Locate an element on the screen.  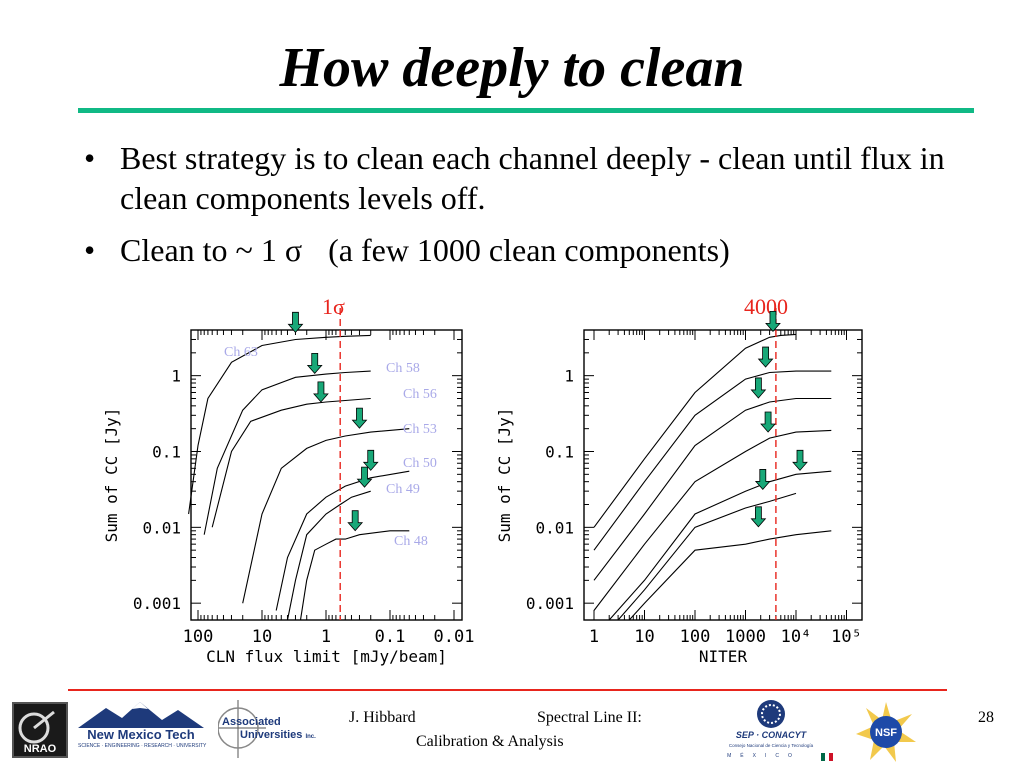
mexico-flag-icon is located at coordinates (827, 757).